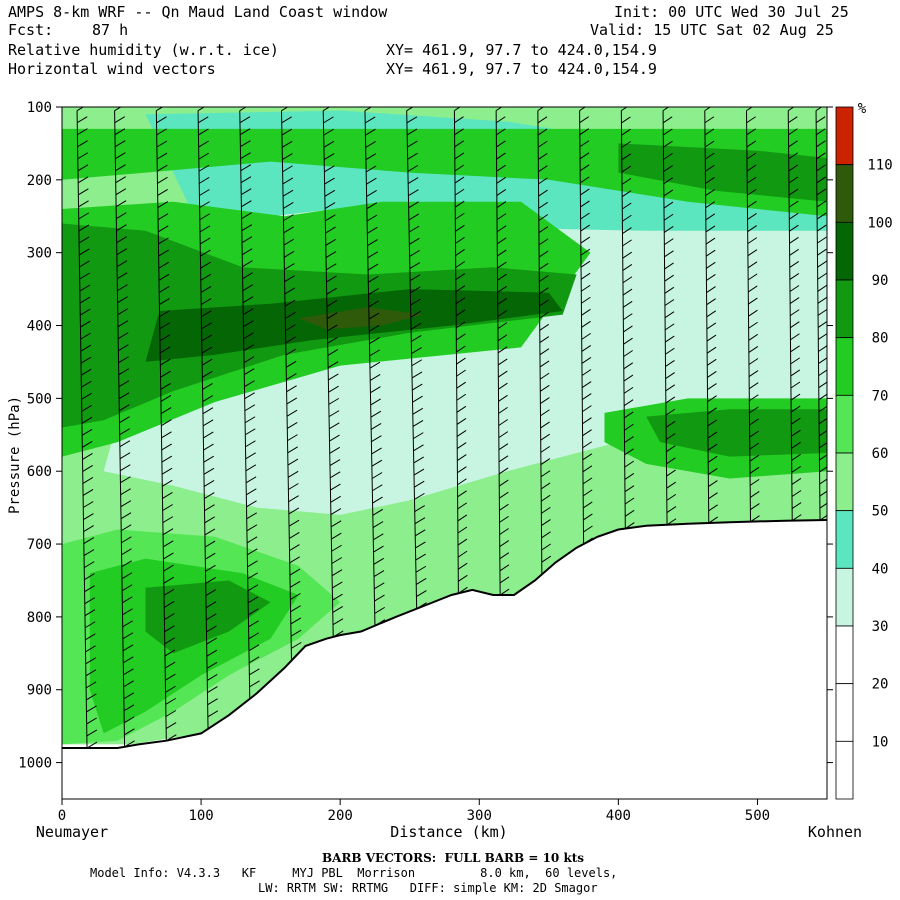  What do you see at coordinates (879, 223) in the screenshot?
I see `colorbar-level-label: 100` at bounding box center [879, 223].